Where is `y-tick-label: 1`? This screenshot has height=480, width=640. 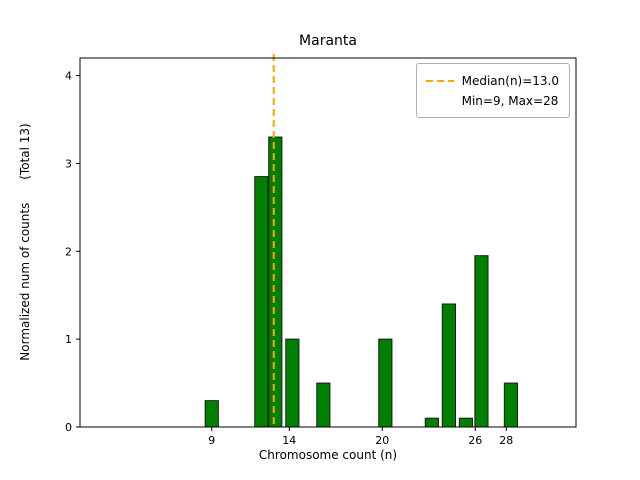
y-tick-label: 1 is located at coordinates (68, 339).